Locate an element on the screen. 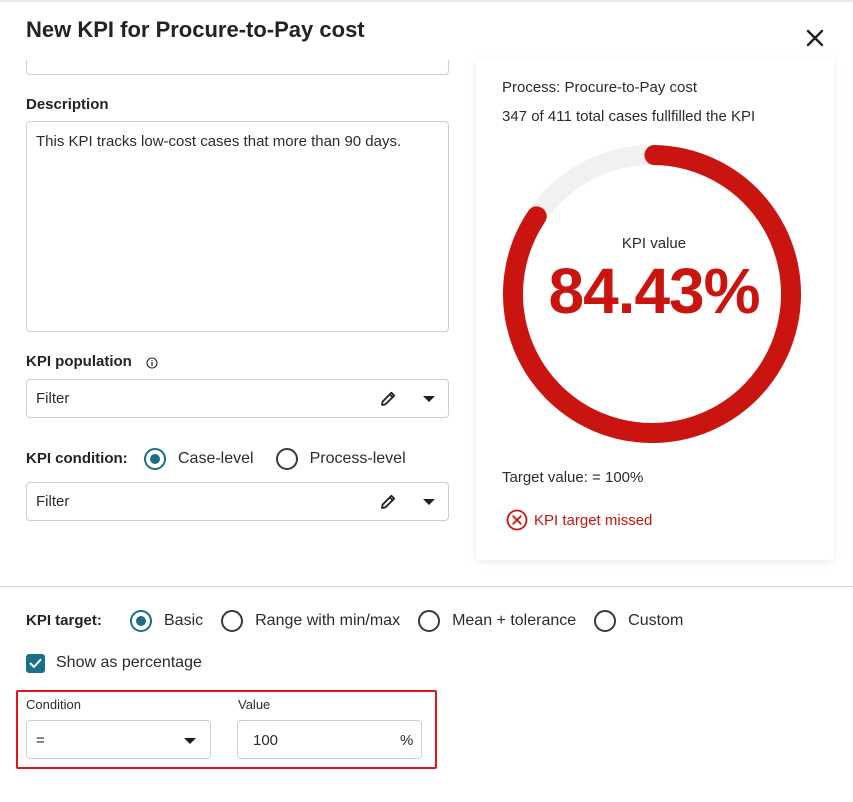 This screenshot has height=802, width=853. section-divider is located at coordinates (426, 586).